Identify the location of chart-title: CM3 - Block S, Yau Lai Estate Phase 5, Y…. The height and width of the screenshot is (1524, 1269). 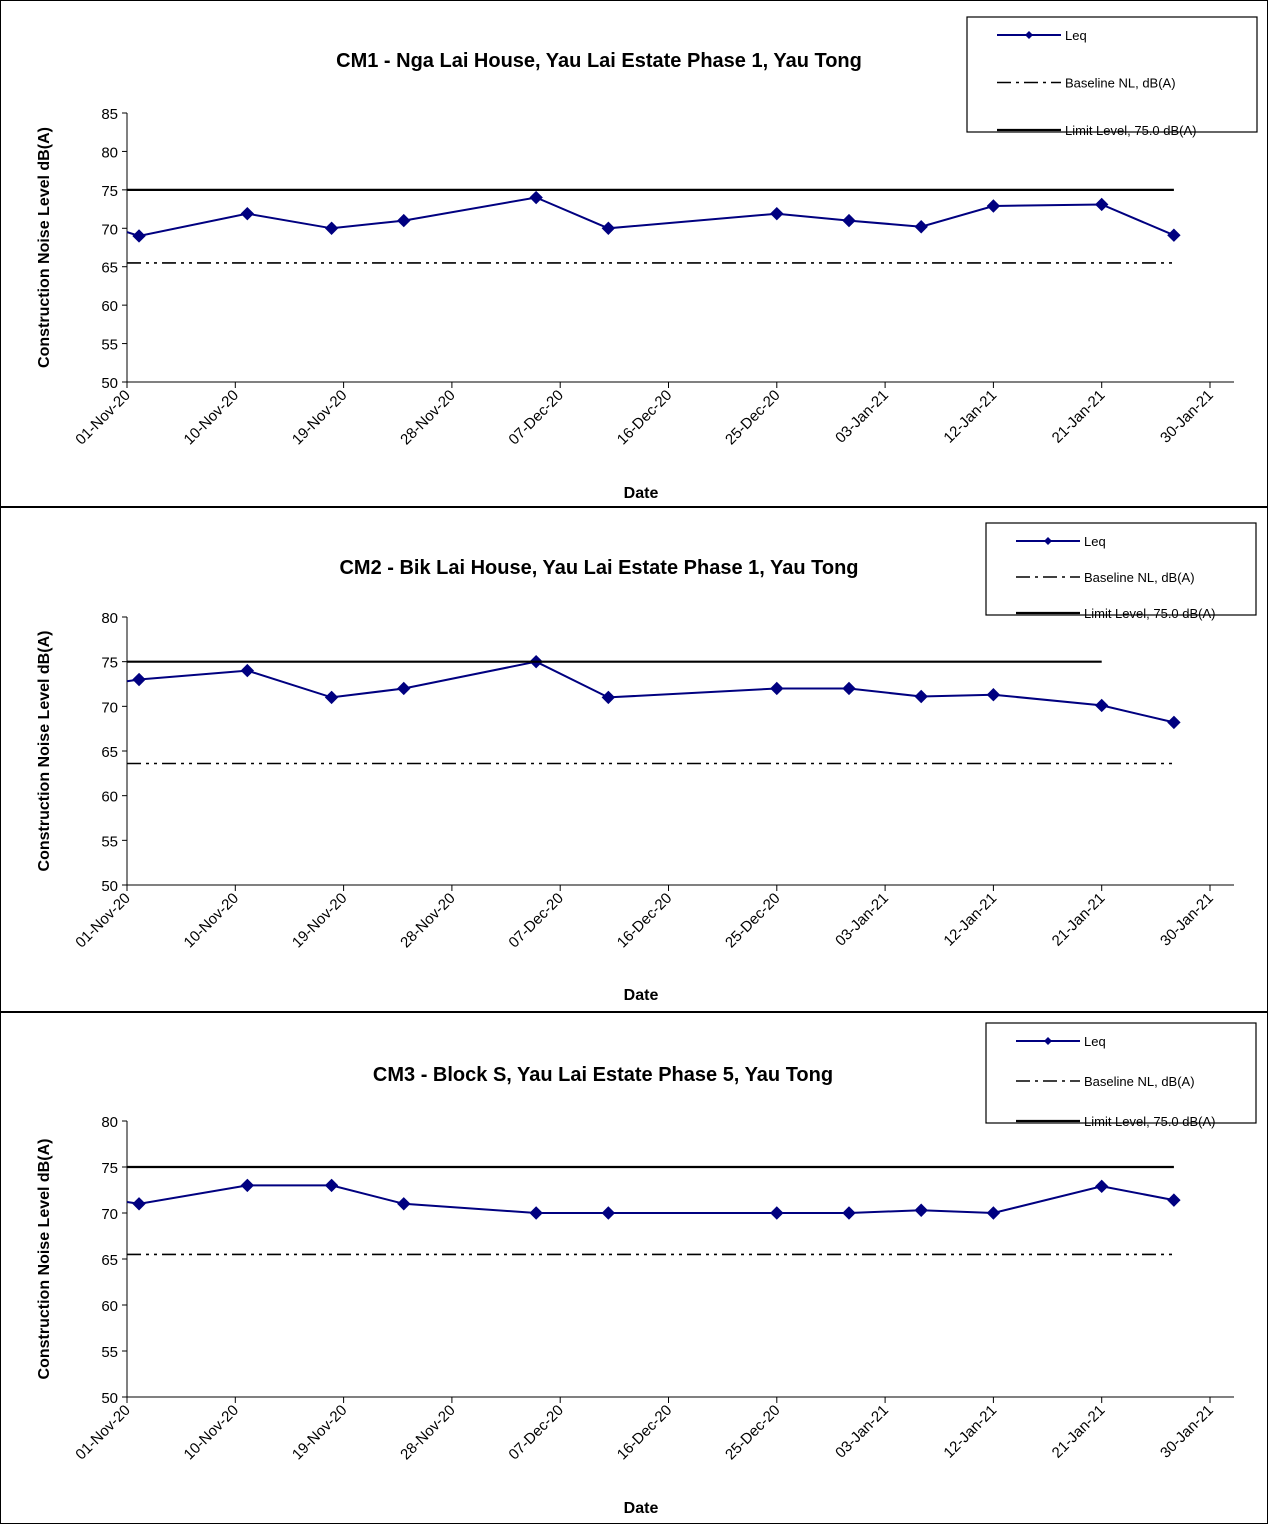
(603, 1075).